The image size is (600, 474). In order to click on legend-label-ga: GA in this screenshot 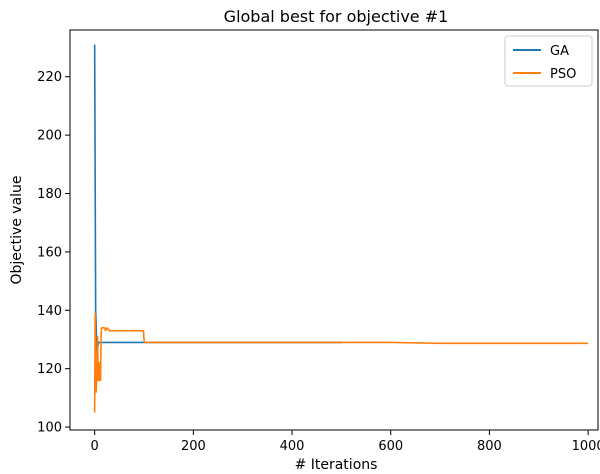, I will do `click(559, 51)`.